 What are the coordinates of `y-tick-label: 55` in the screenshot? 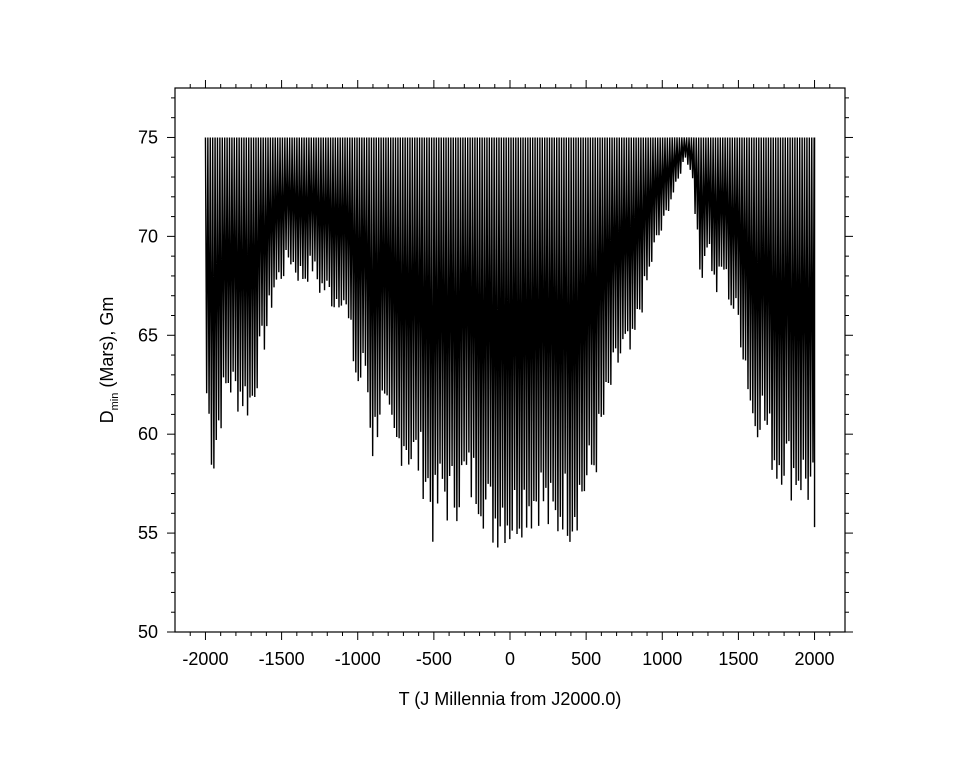 It's located at (148, 533).